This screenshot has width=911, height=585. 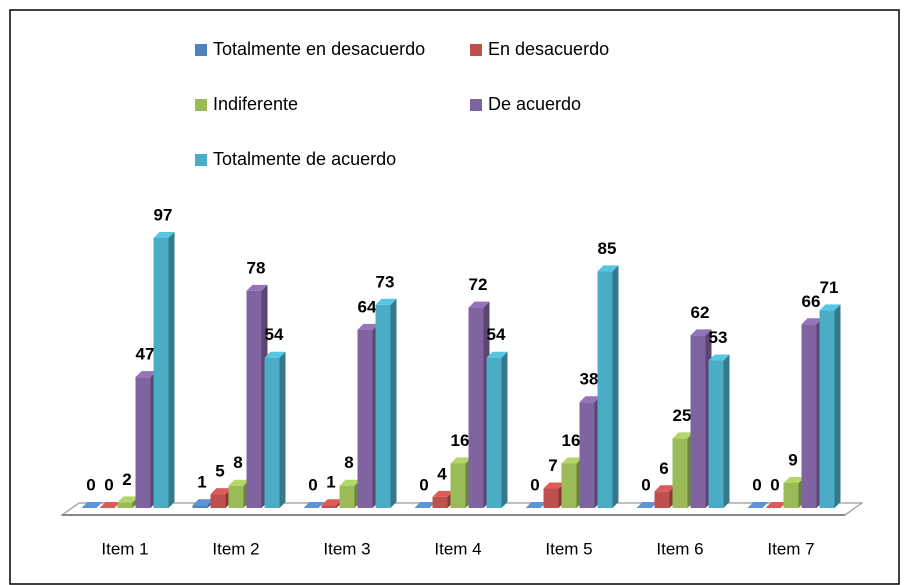 I want to click on data-label: 66, so click(x=811, y=301).